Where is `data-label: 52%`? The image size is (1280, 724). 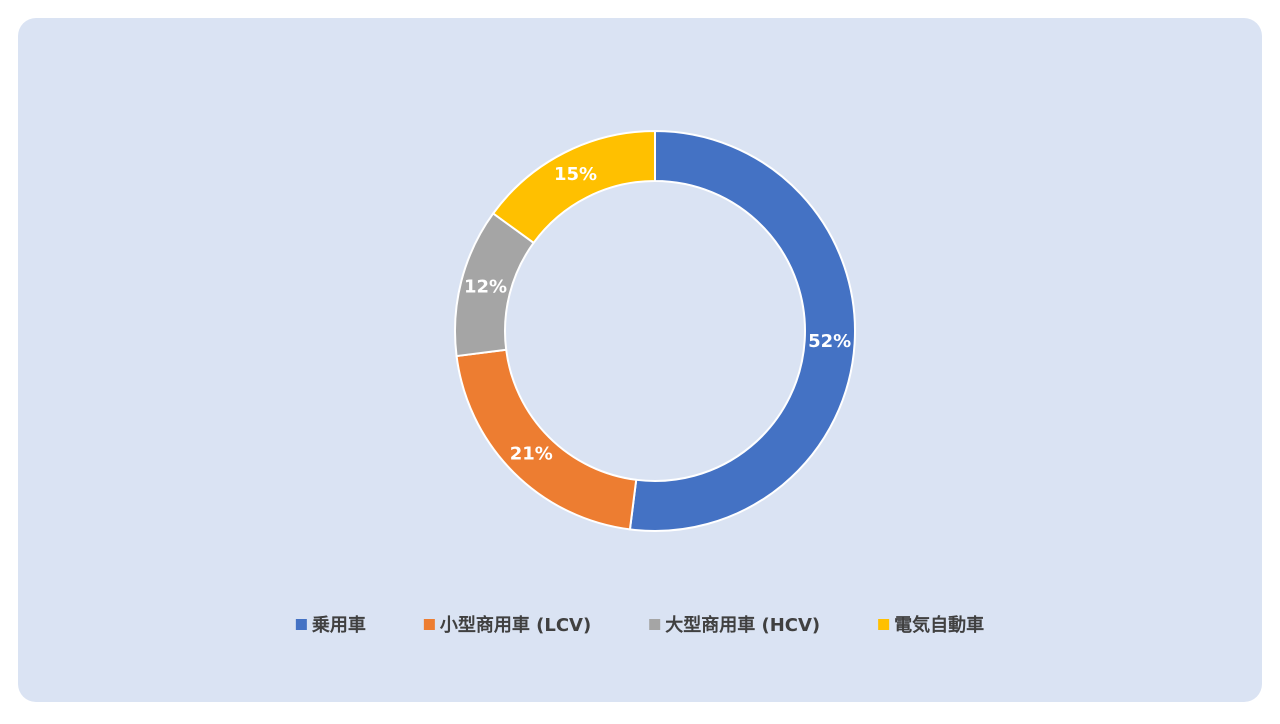
data-label: 52% is located at coordinates (829, 341).